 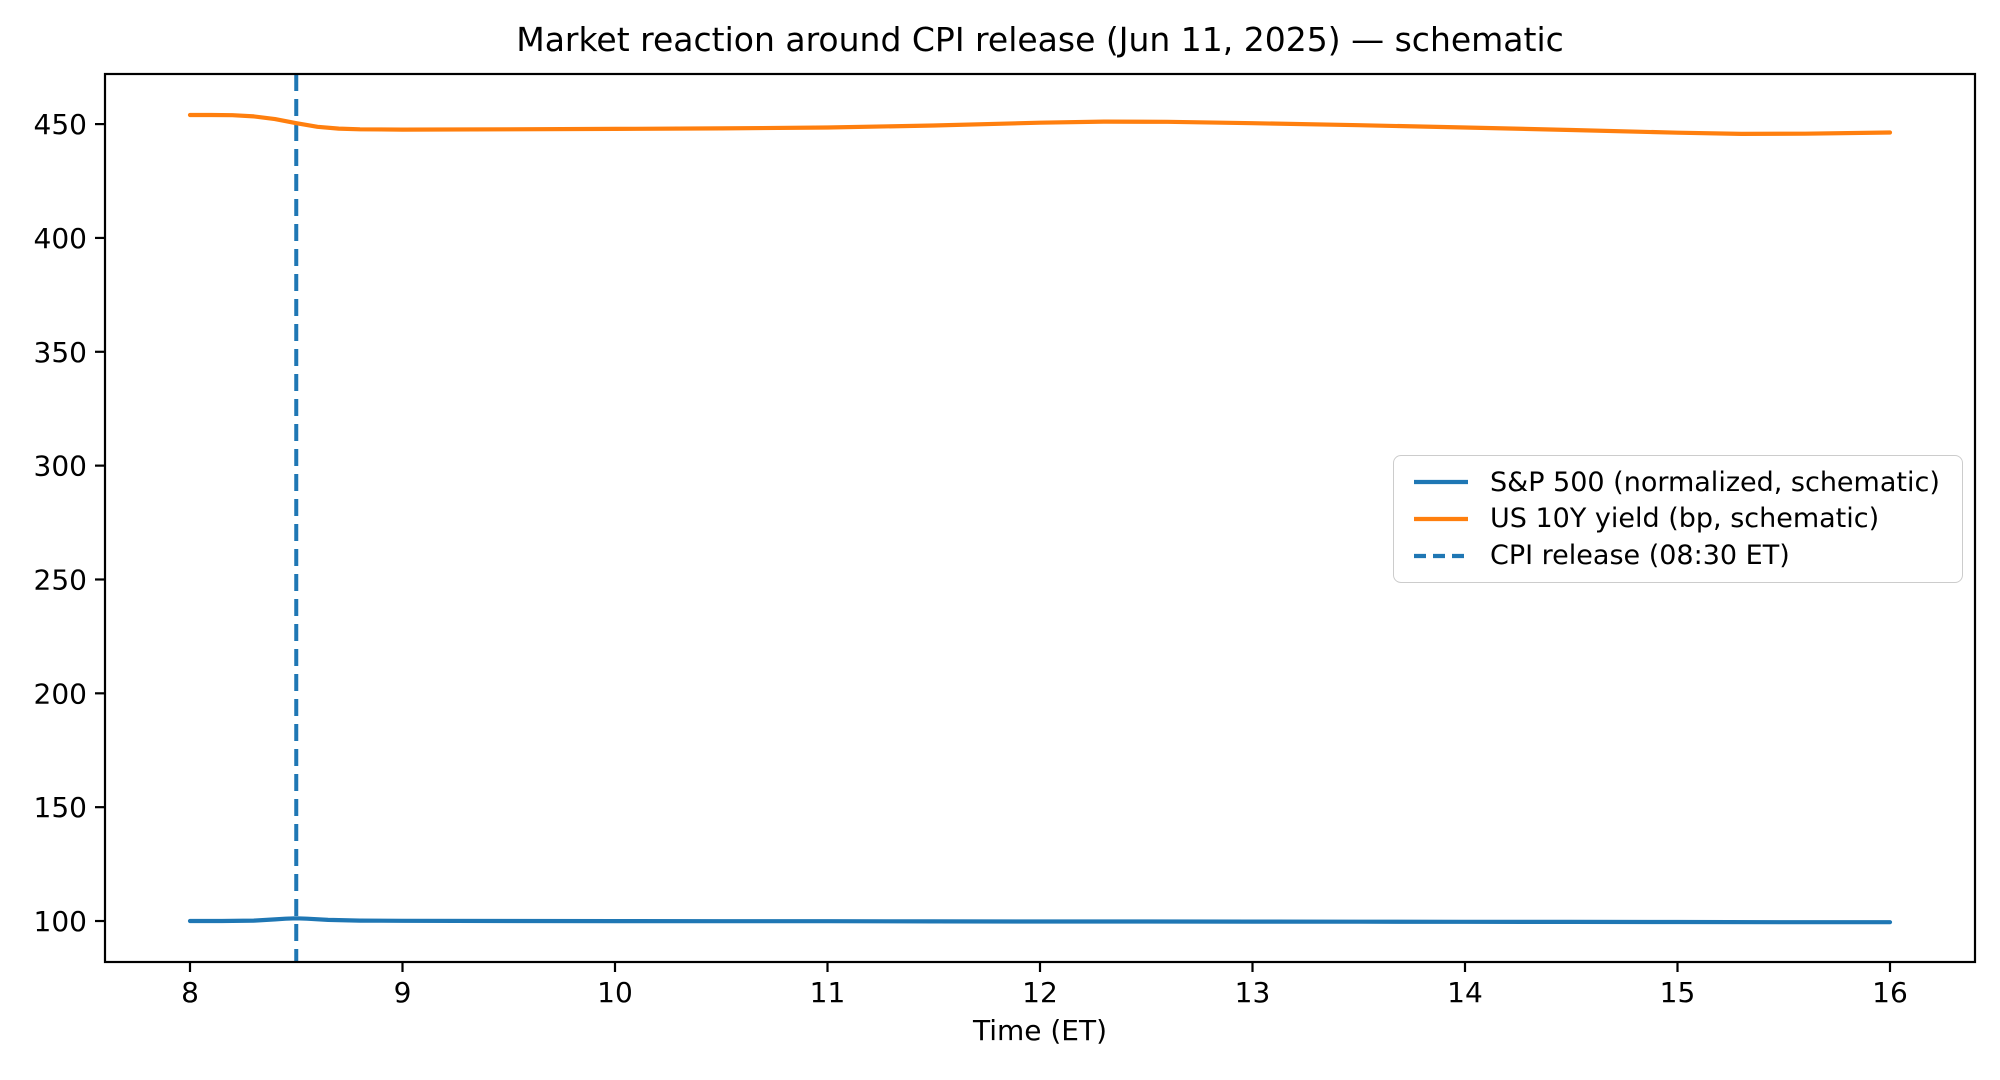 I want to click on x-tick-label: 14, so click(x=1465, y=992).